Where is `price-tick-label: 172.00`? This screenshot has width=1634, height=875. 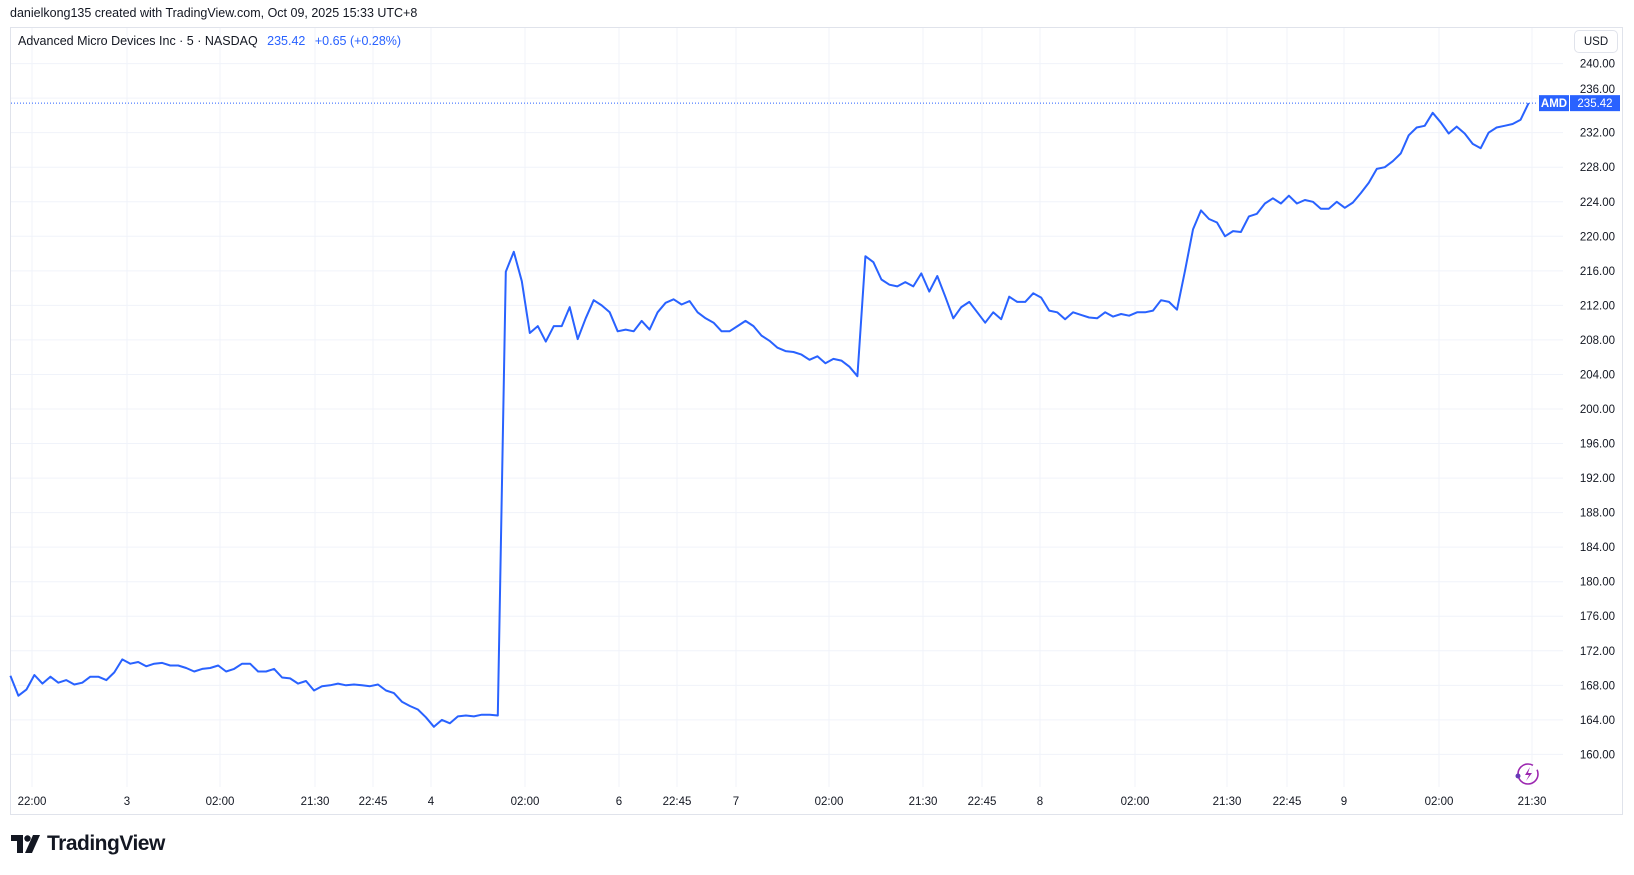
price-tick-label: 172.00 is located at coordinates (1597, 652).